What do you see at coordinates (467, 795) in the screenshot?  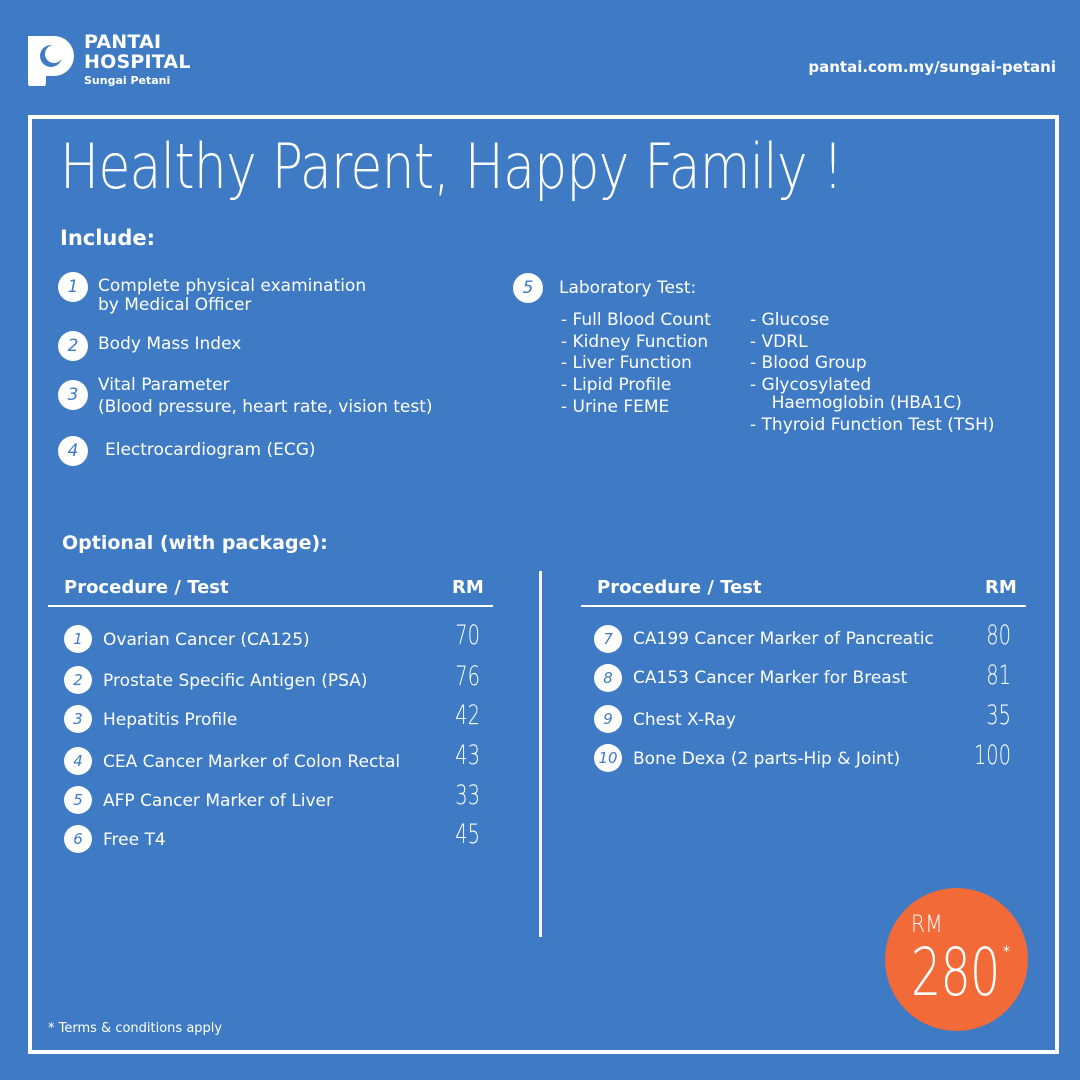 I see `optional-test-price: 33` at bounding box center [467, 795].